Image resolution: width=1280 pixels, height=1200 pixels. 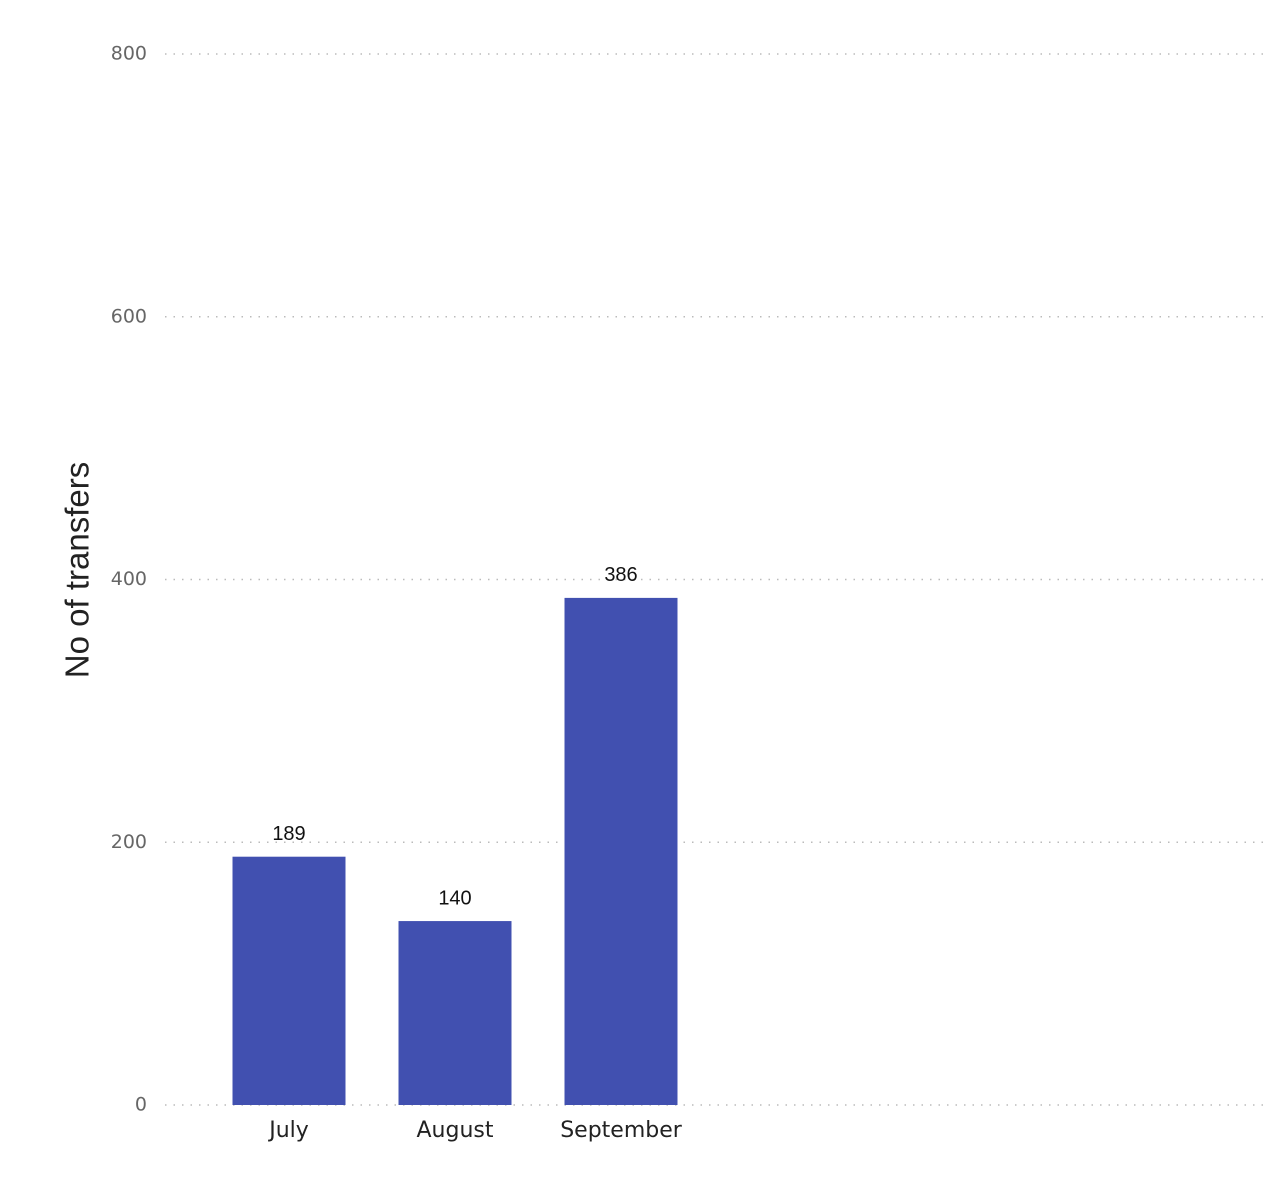 I want to click on value-label: 140, so click(x=454, y=898).